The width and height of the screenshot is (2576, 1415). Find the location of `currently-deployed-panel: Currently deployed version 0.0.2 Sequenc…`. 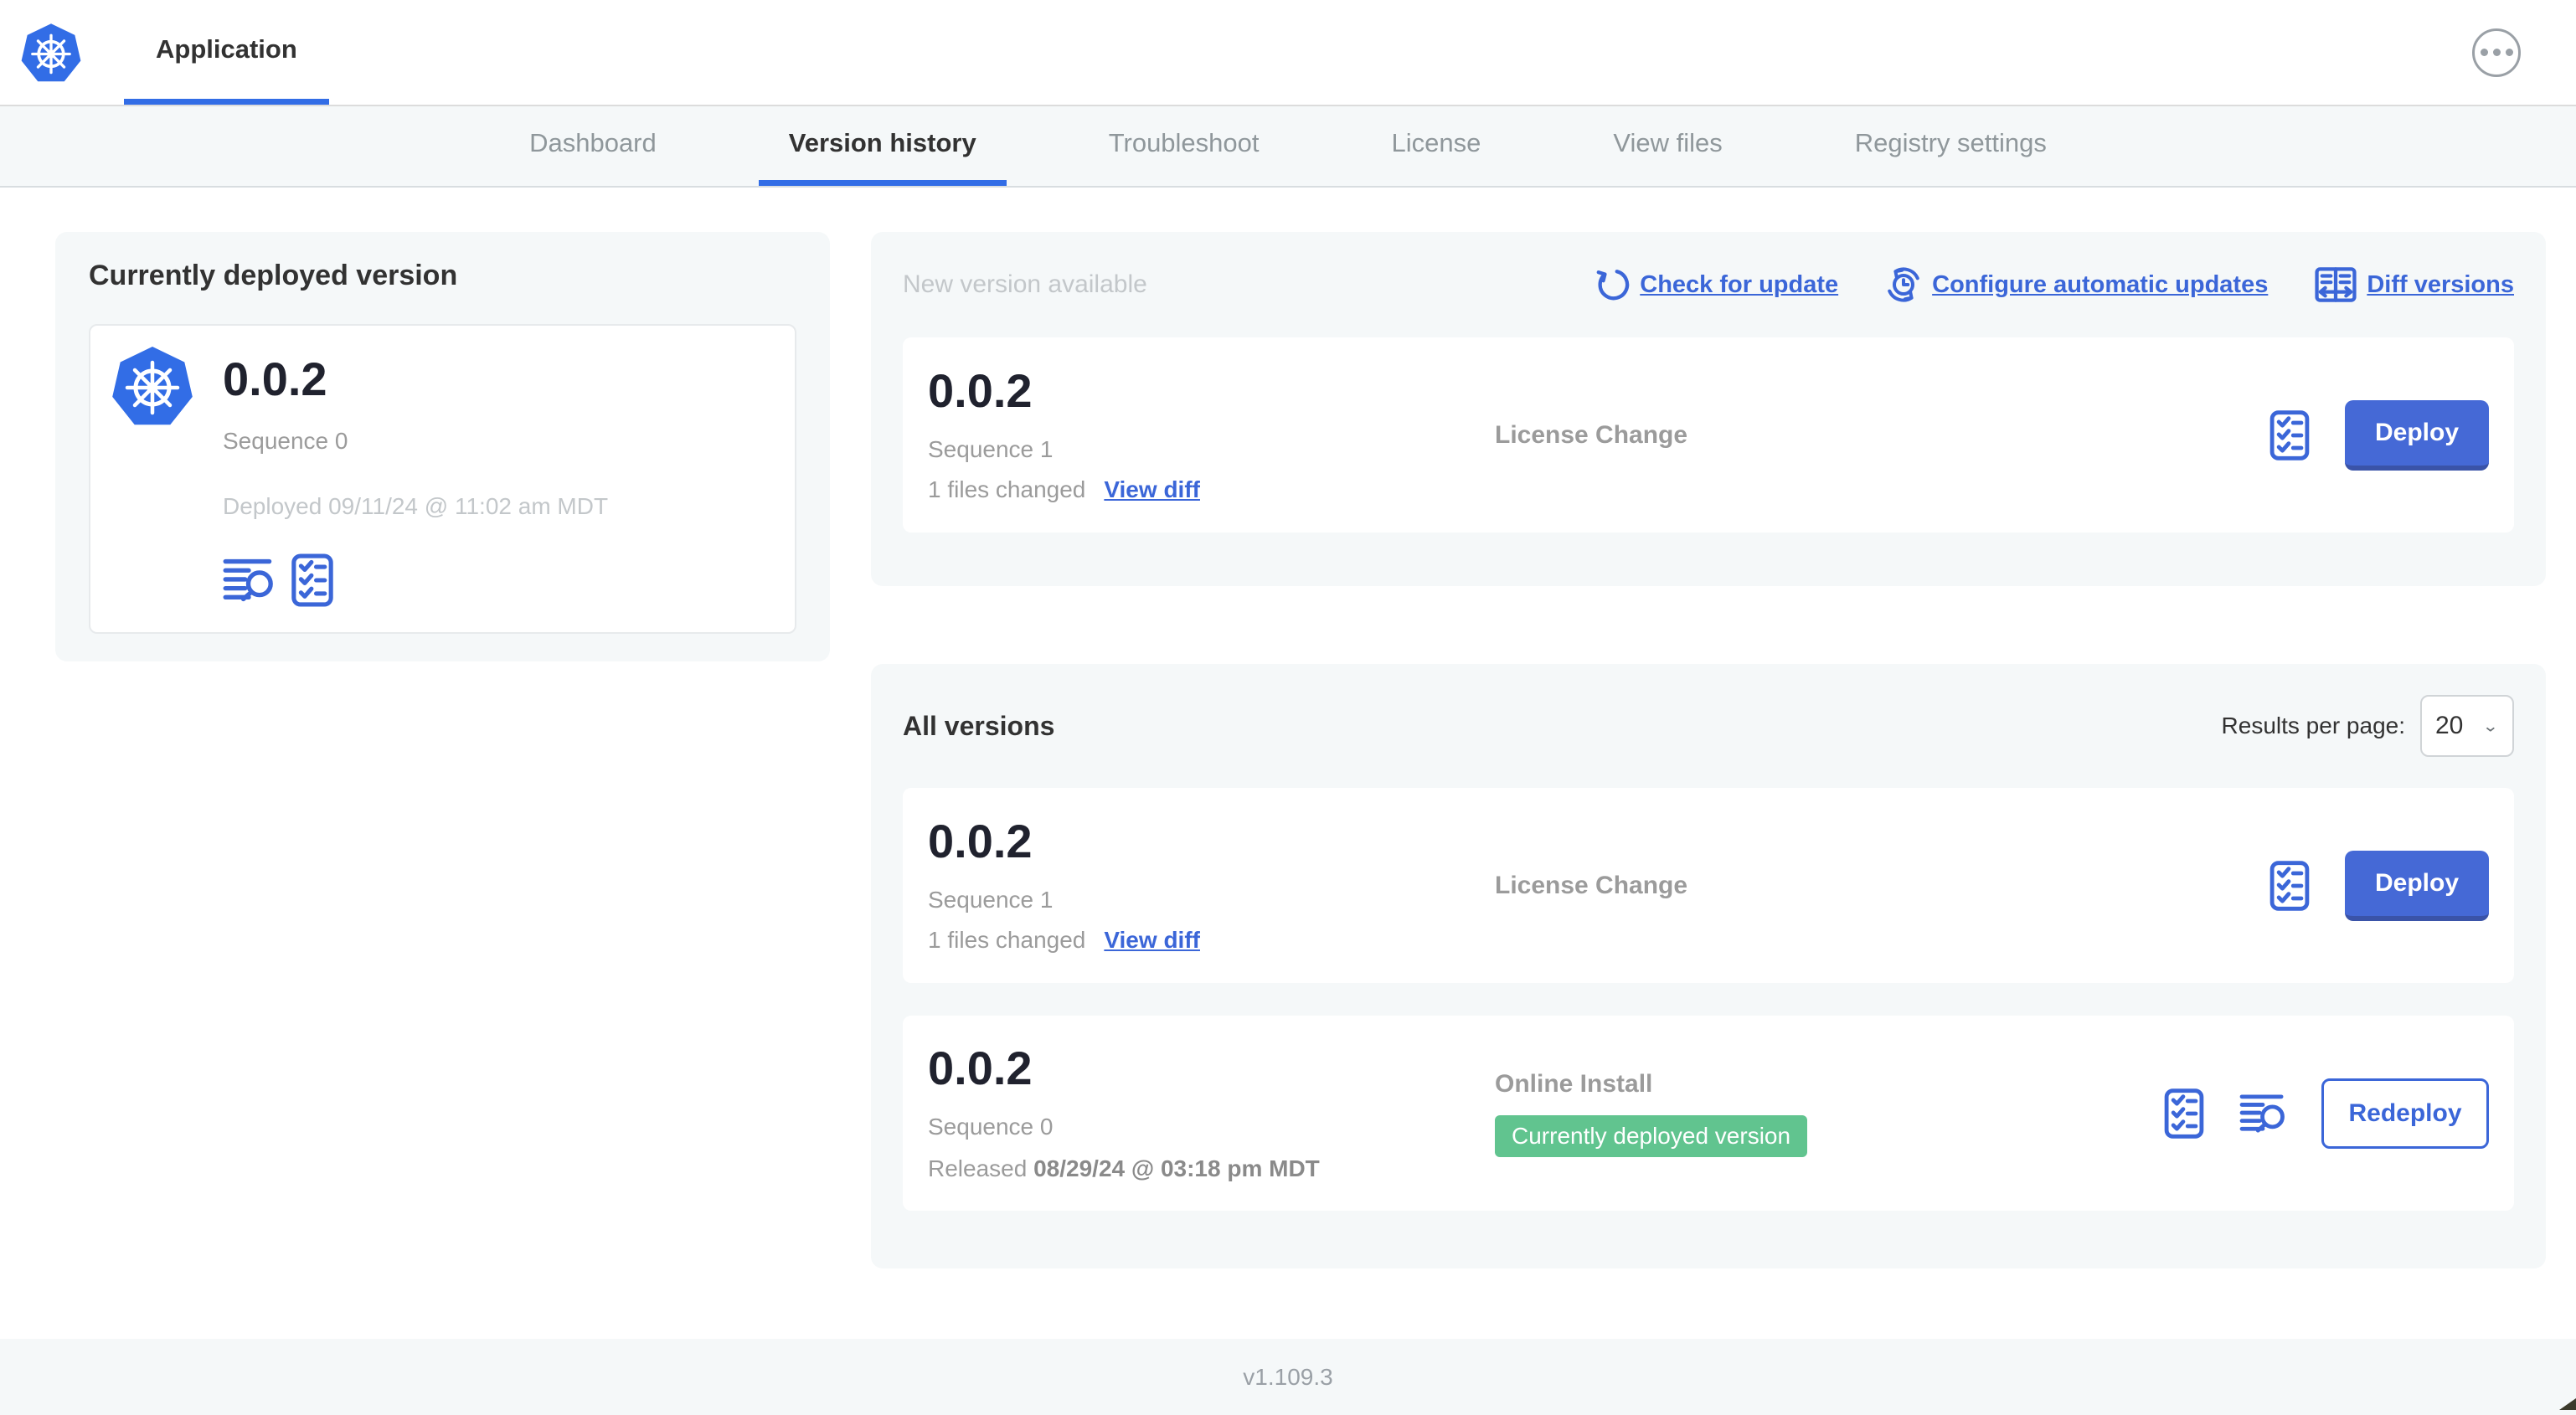

currently-deployed-panel: Currently deployed version 0.0.2 Sequenc… is located at coordinates (442, 446).